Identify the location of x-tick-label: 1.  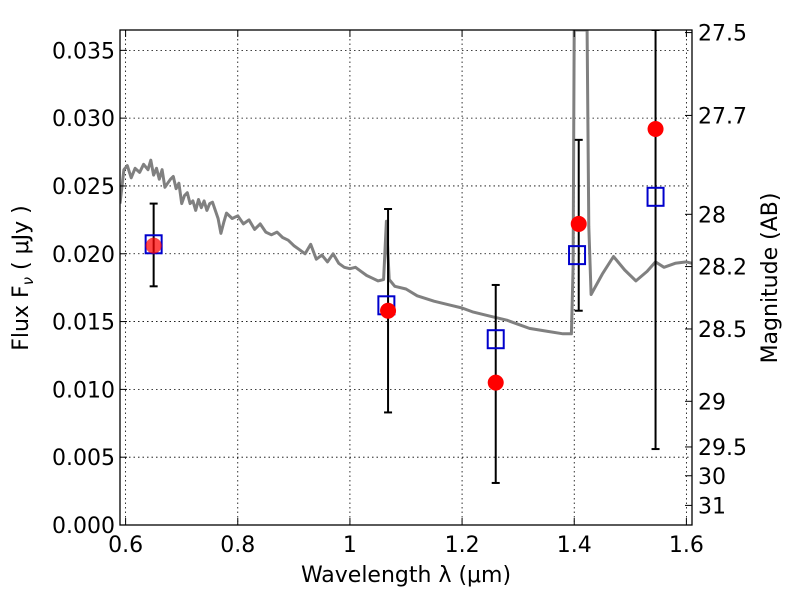
(350, 545).